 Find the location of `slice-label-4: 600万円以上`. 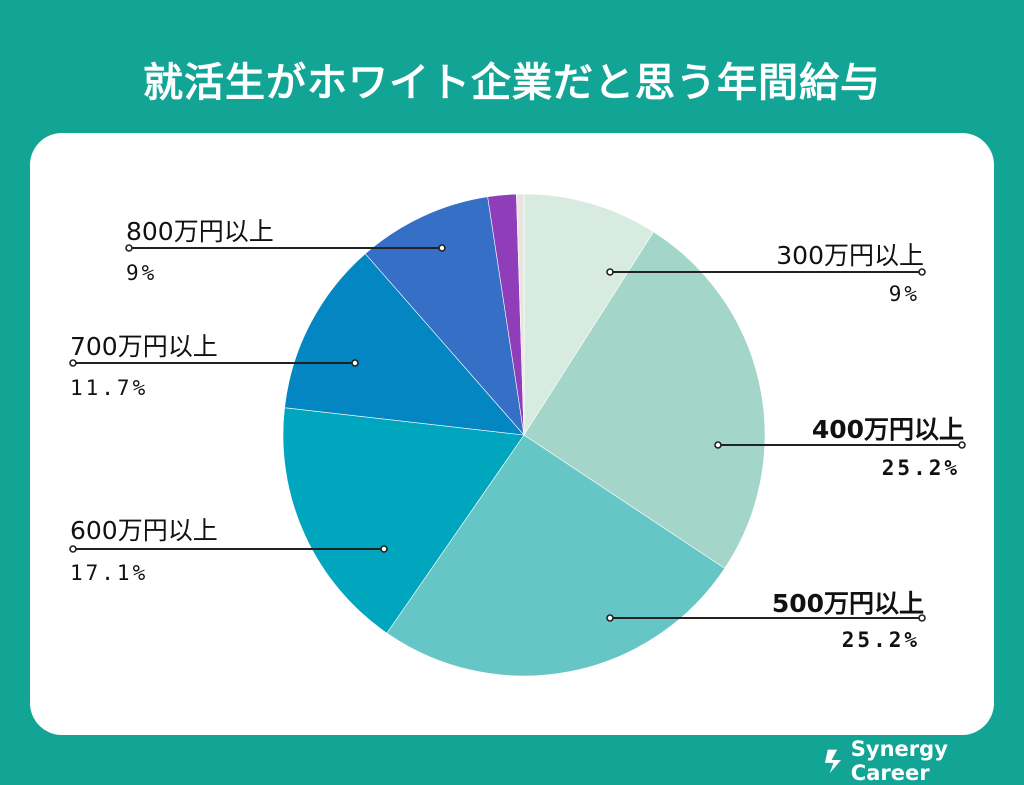

slice-label-4: 600万円以上 is located at coordinates (144, 530).